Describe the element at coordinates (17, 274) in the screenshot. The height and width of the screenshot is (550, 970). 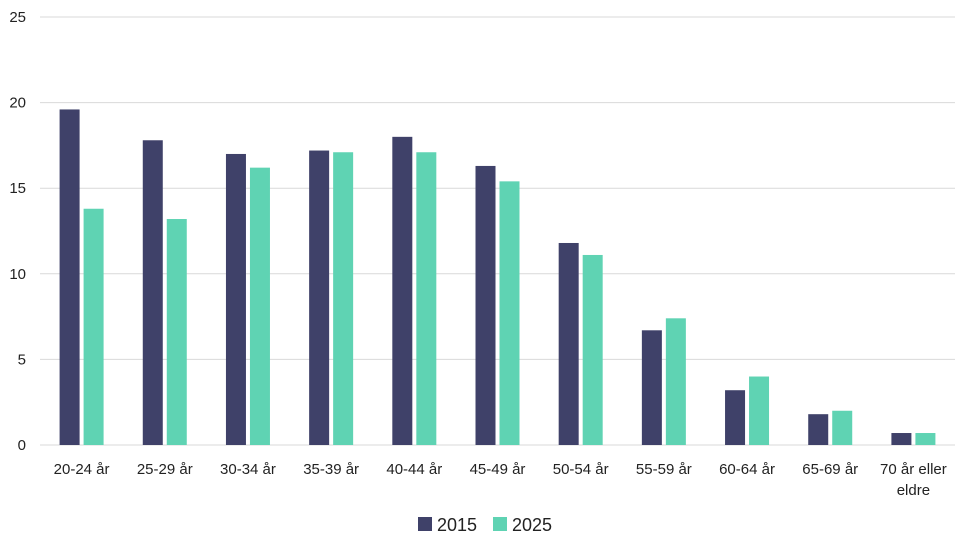
I see `y-tick-label: 10` at that location.